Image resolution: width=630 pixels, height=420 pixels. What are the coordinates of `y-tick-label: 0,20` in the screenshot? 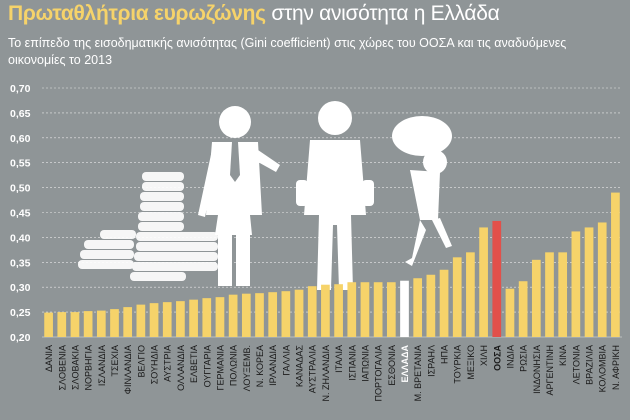 It's located at (20, 338).